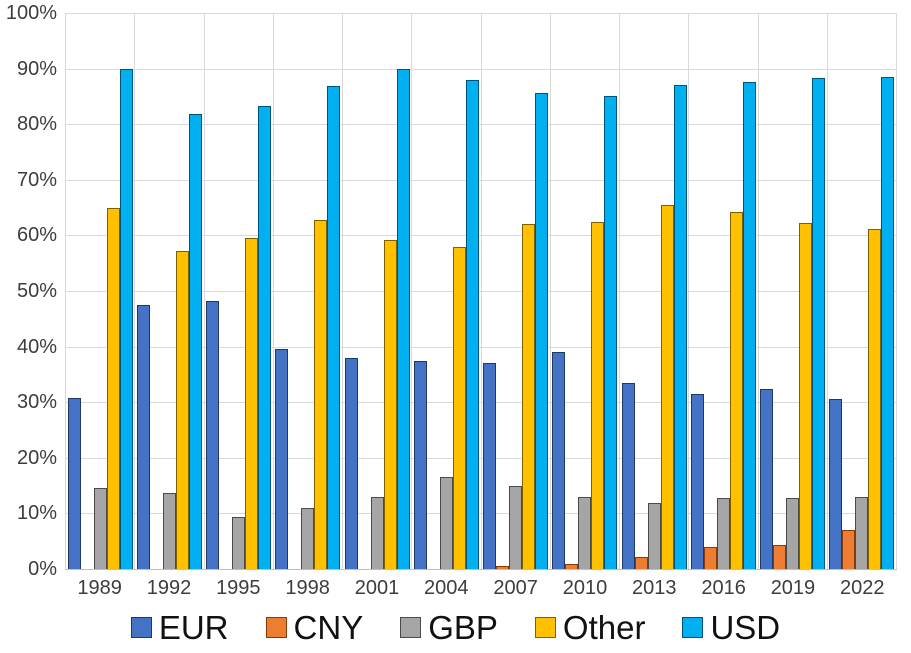  Describe the element at coordinates (481, 569) in the screenshot. I see `x-axis-line` at that location.